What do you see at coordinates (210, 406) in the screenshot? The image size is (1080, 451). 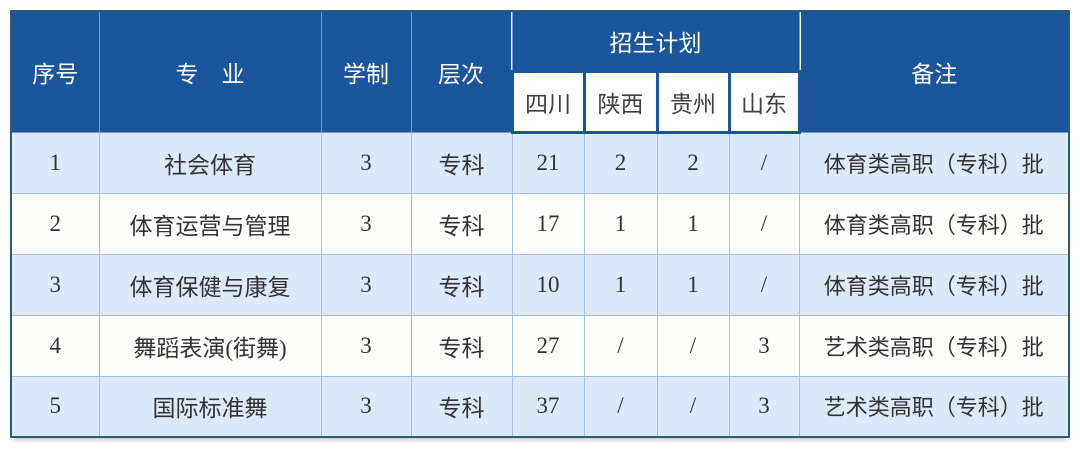 I see `cell-major: 国际标准舞` at bounding box center [210, 406].